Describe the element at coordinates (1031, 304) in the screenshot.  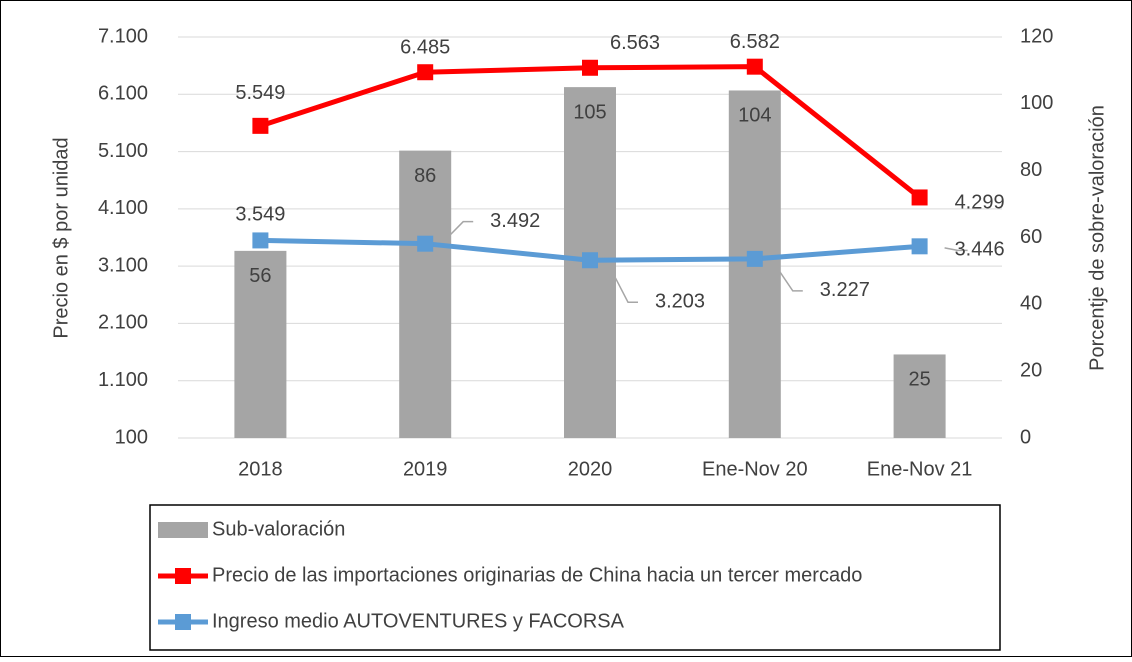
I see `y2-tick-label: 40` at that location.